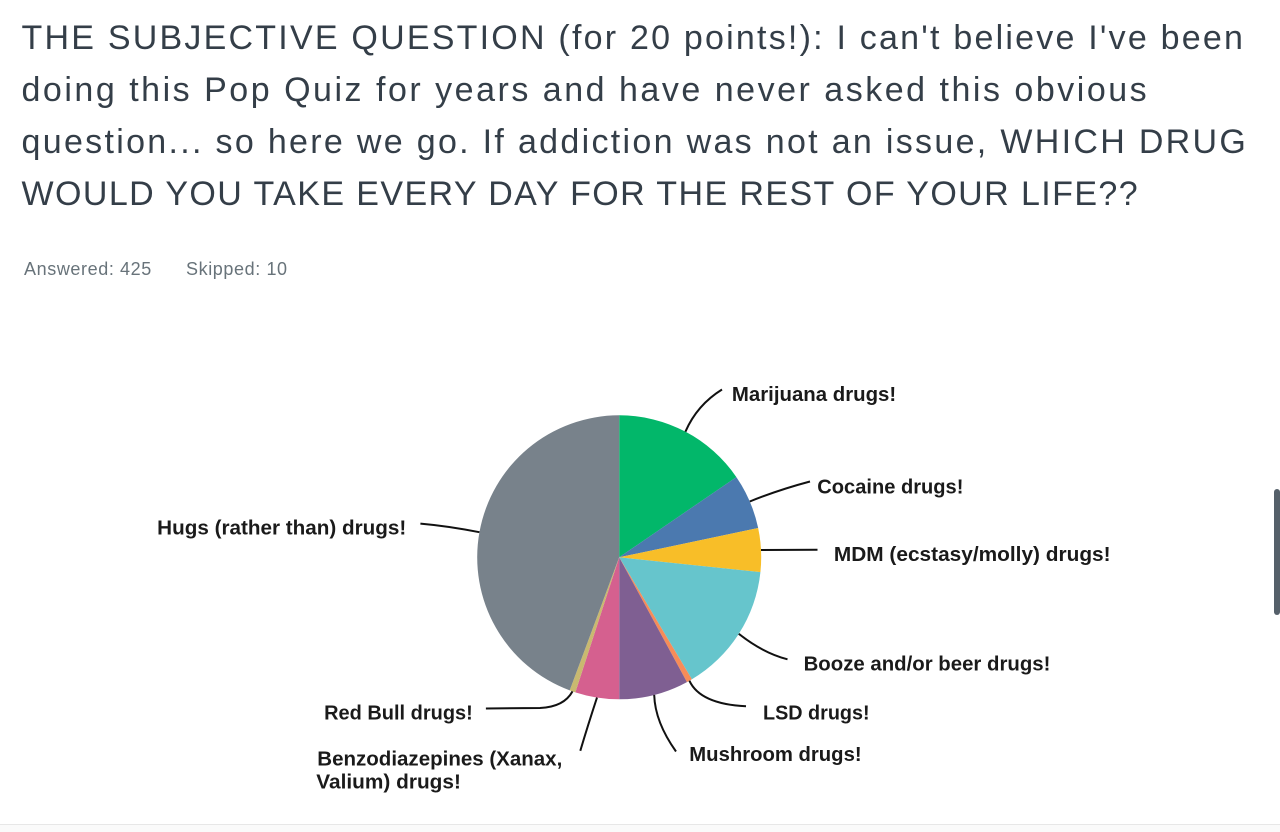 This screenshot has width=1280, height=832. Describe the element at coordinates (388, 783) in the screenshot. I see `svg-text: Valium) drugs!` at that location.